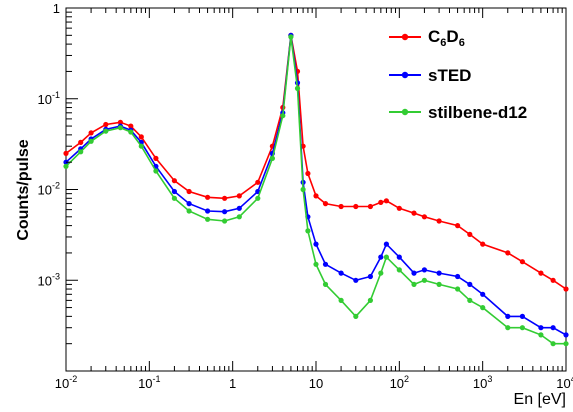 Image resolution: width=573 pixels, height=412 pixels. I want to click on y-axis-title: Counts/pulse, so click(23, 189).